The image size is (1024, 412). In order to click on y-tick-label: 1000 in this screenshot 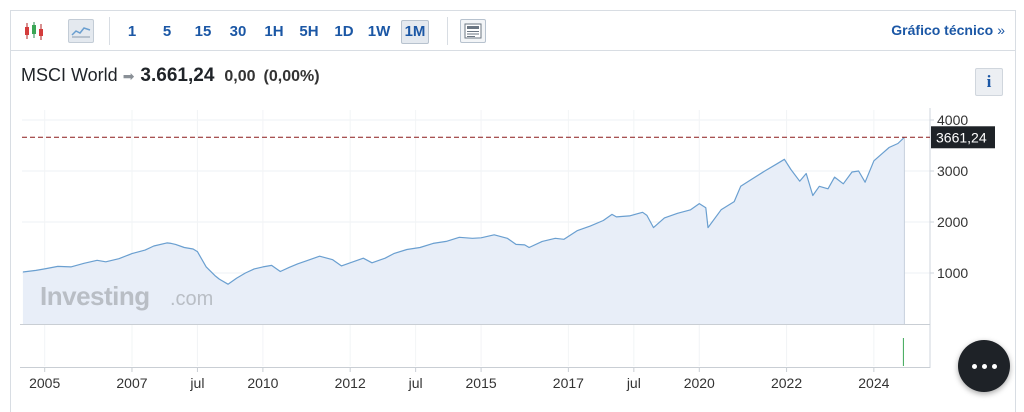, I will do `click(952, 273)`.